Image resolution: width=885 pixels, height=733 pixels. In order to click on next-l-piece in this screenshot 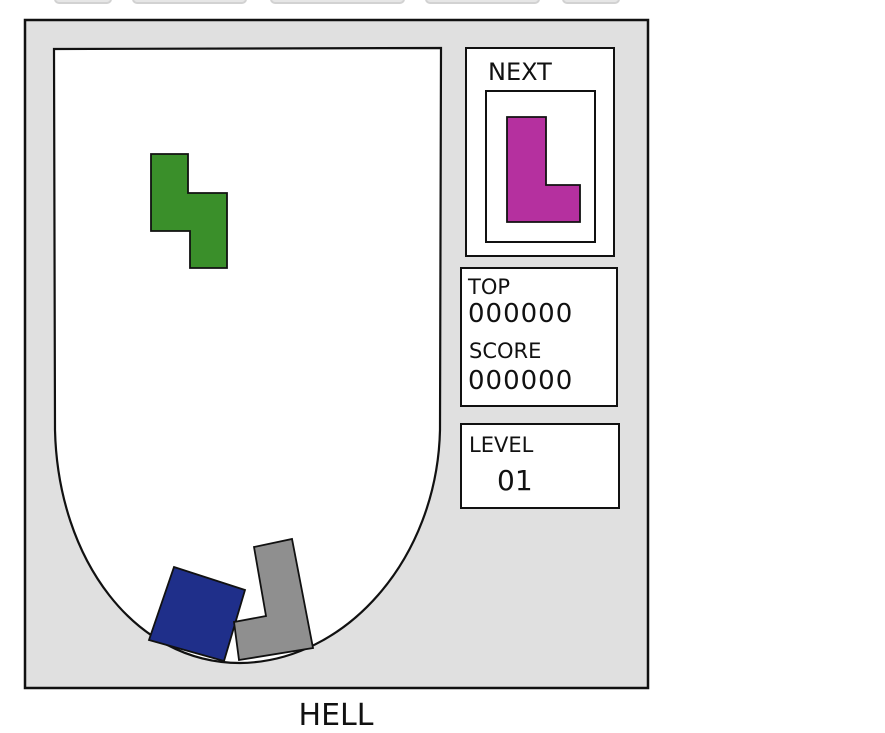, I will do `click(543, 169)`.